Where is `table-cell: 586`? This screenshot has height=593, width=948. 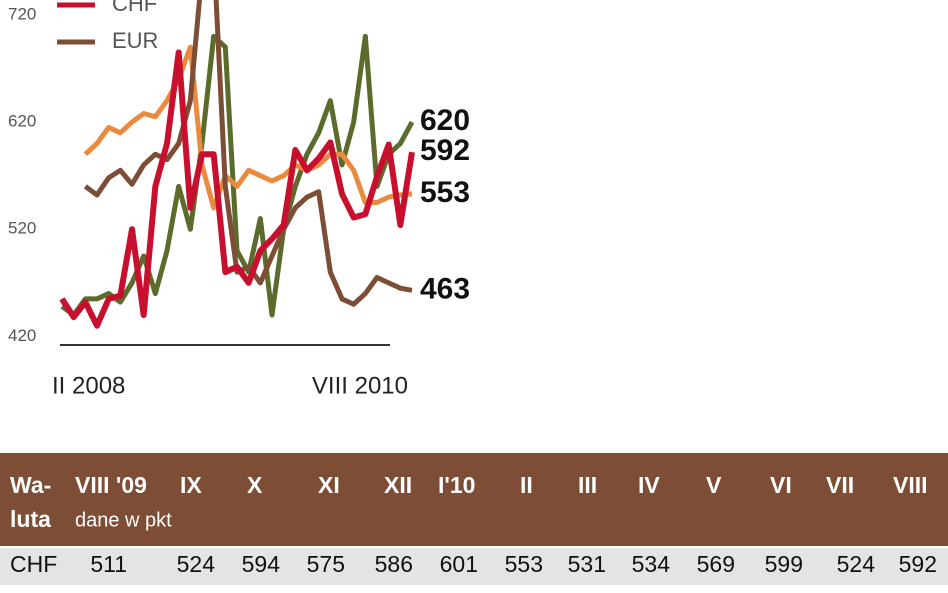
table-cell: 586 is located at coordinates (394, 564).